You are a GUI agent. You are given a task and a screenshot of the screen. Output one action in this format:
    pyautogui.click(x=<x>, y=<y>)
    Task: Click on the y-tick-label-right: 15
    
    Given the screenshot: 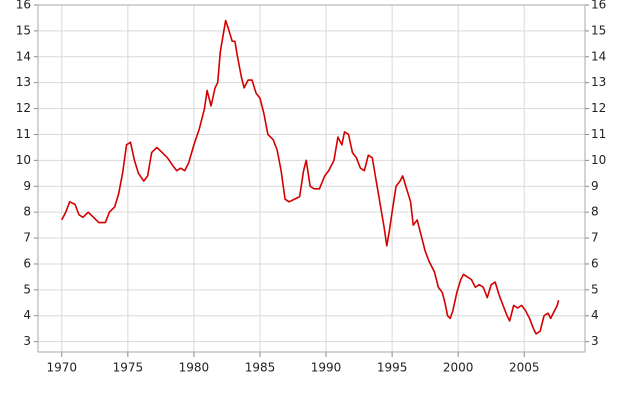 What is the action you would take?
    pyautogui.click(x=598, y=30)
    